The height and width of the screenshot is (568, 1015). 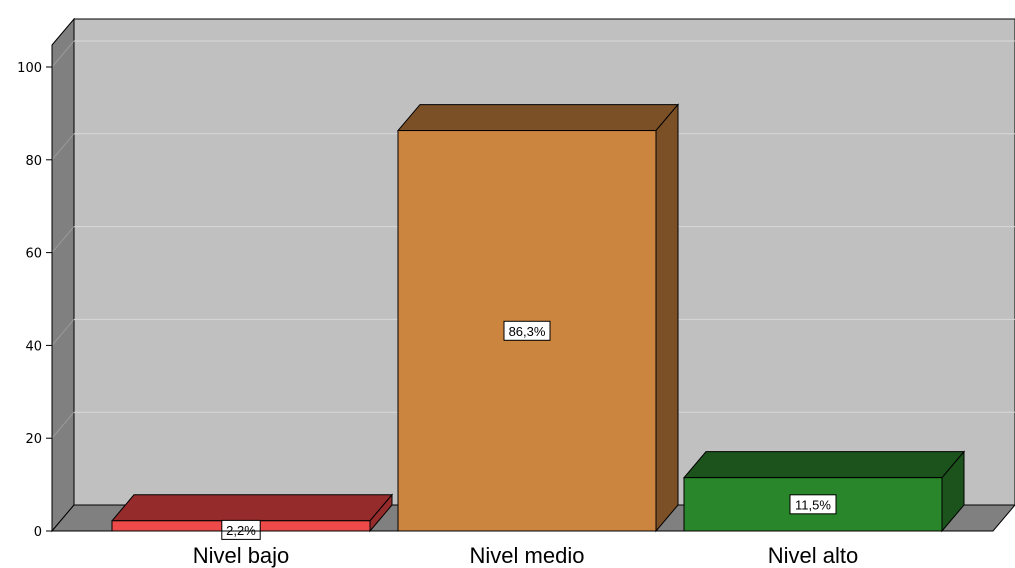 What do you see at coordinates (33, 439) in the screenshot?
I see `y-tick-label: 20` at bounding box center [33, 439].